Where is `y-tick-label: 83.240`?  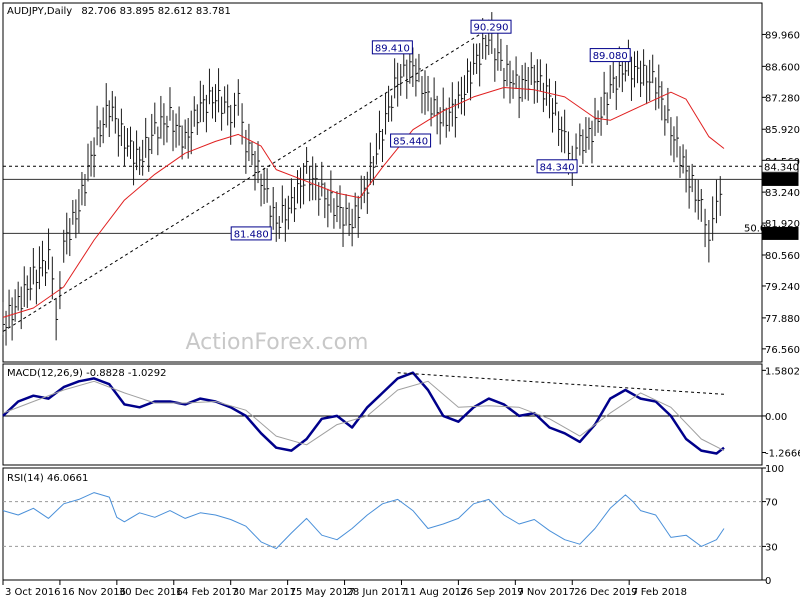
y-tick-label: 83.240 is located at coordinates (782, 193).